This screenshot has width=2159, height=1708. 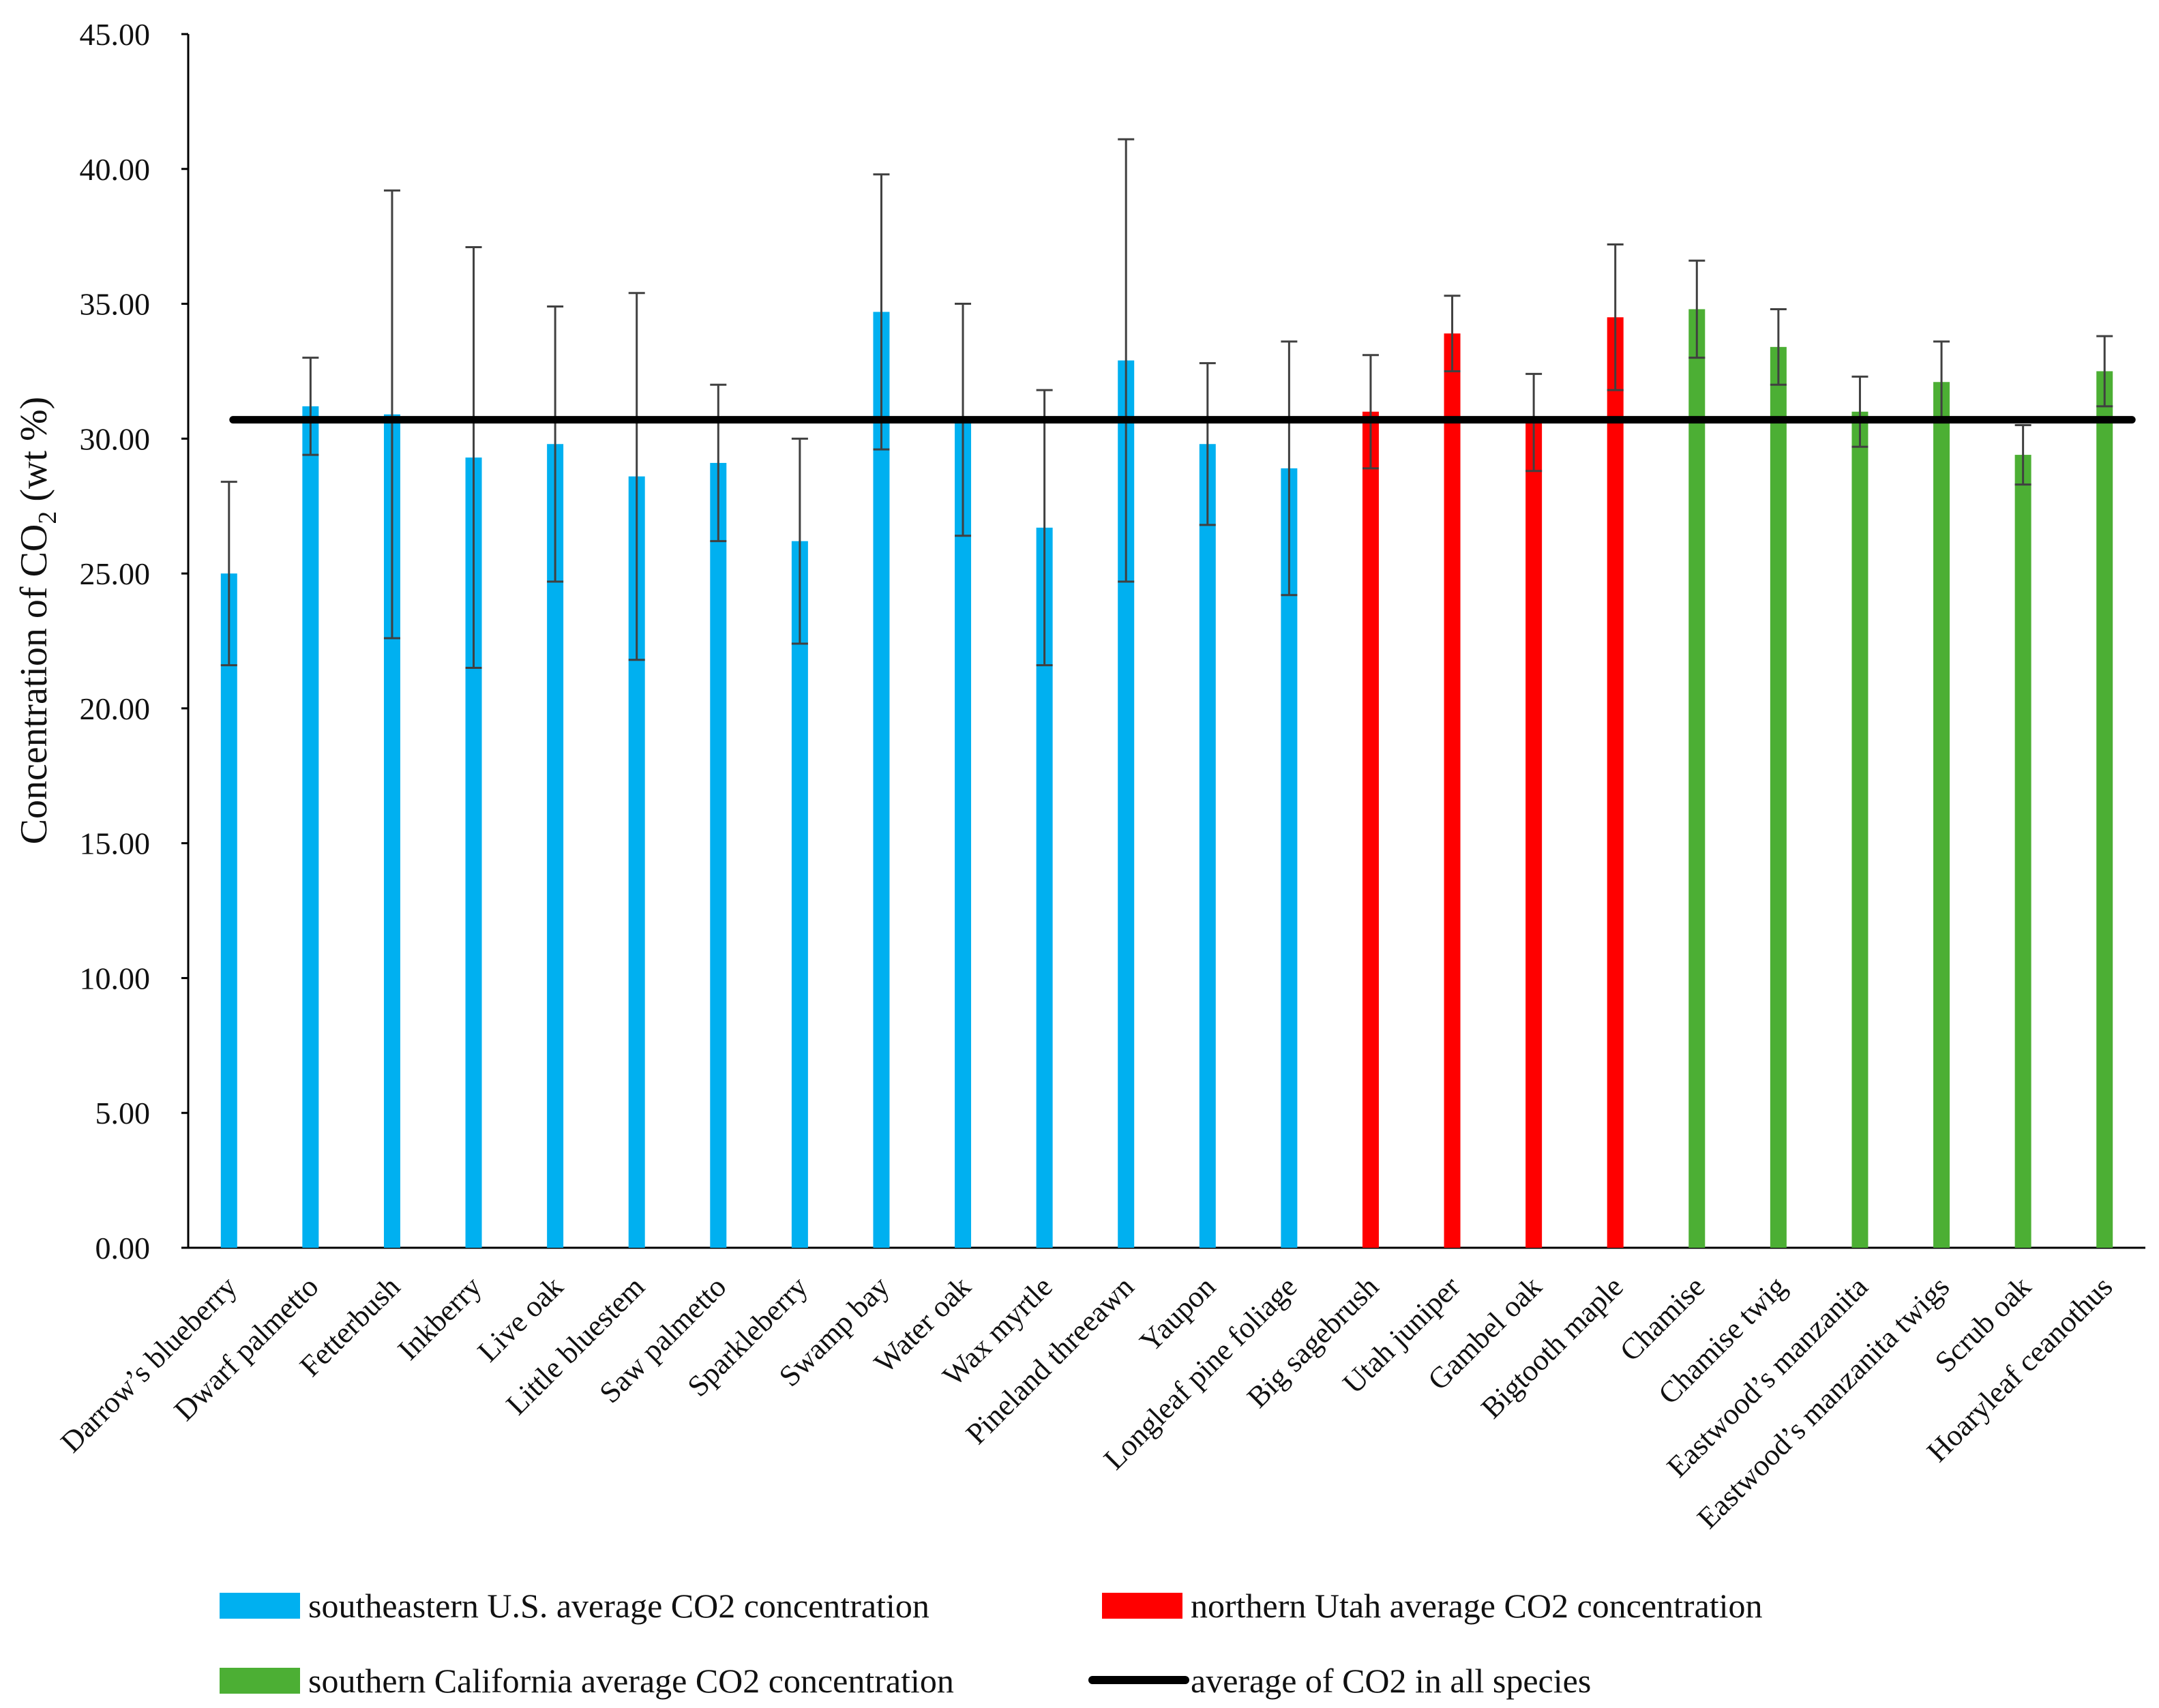 What do you see at coordinates (34, 684) in the screenshot?
I see `y-axis-title-main: Concentration of CO` at bounding box center [34, 684].